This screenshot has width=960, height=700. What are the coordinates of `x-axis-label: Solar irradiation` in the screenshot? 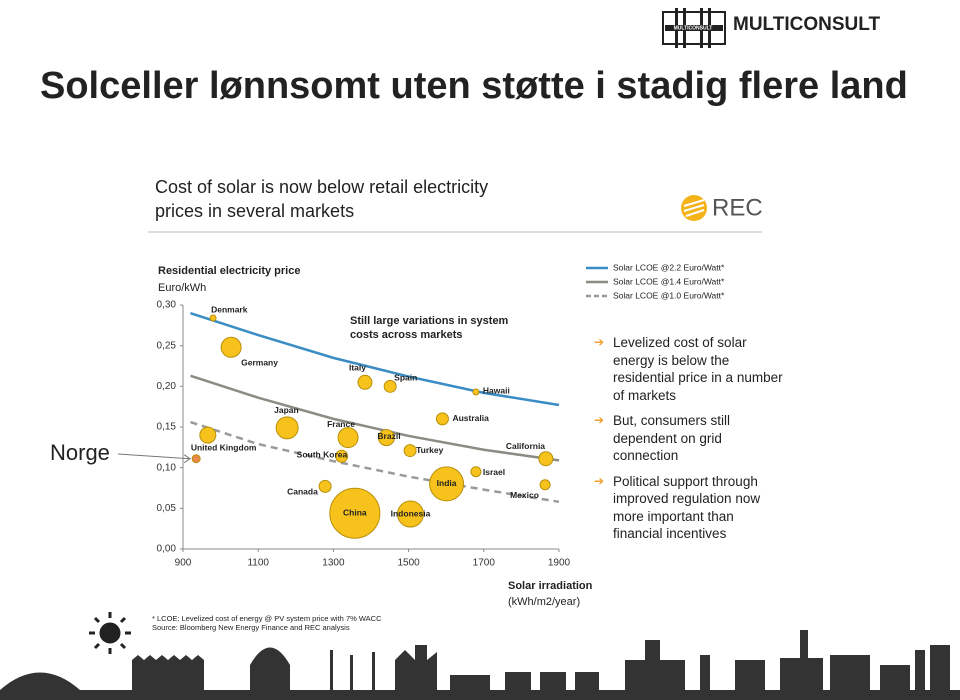 It's located at (550, 586).